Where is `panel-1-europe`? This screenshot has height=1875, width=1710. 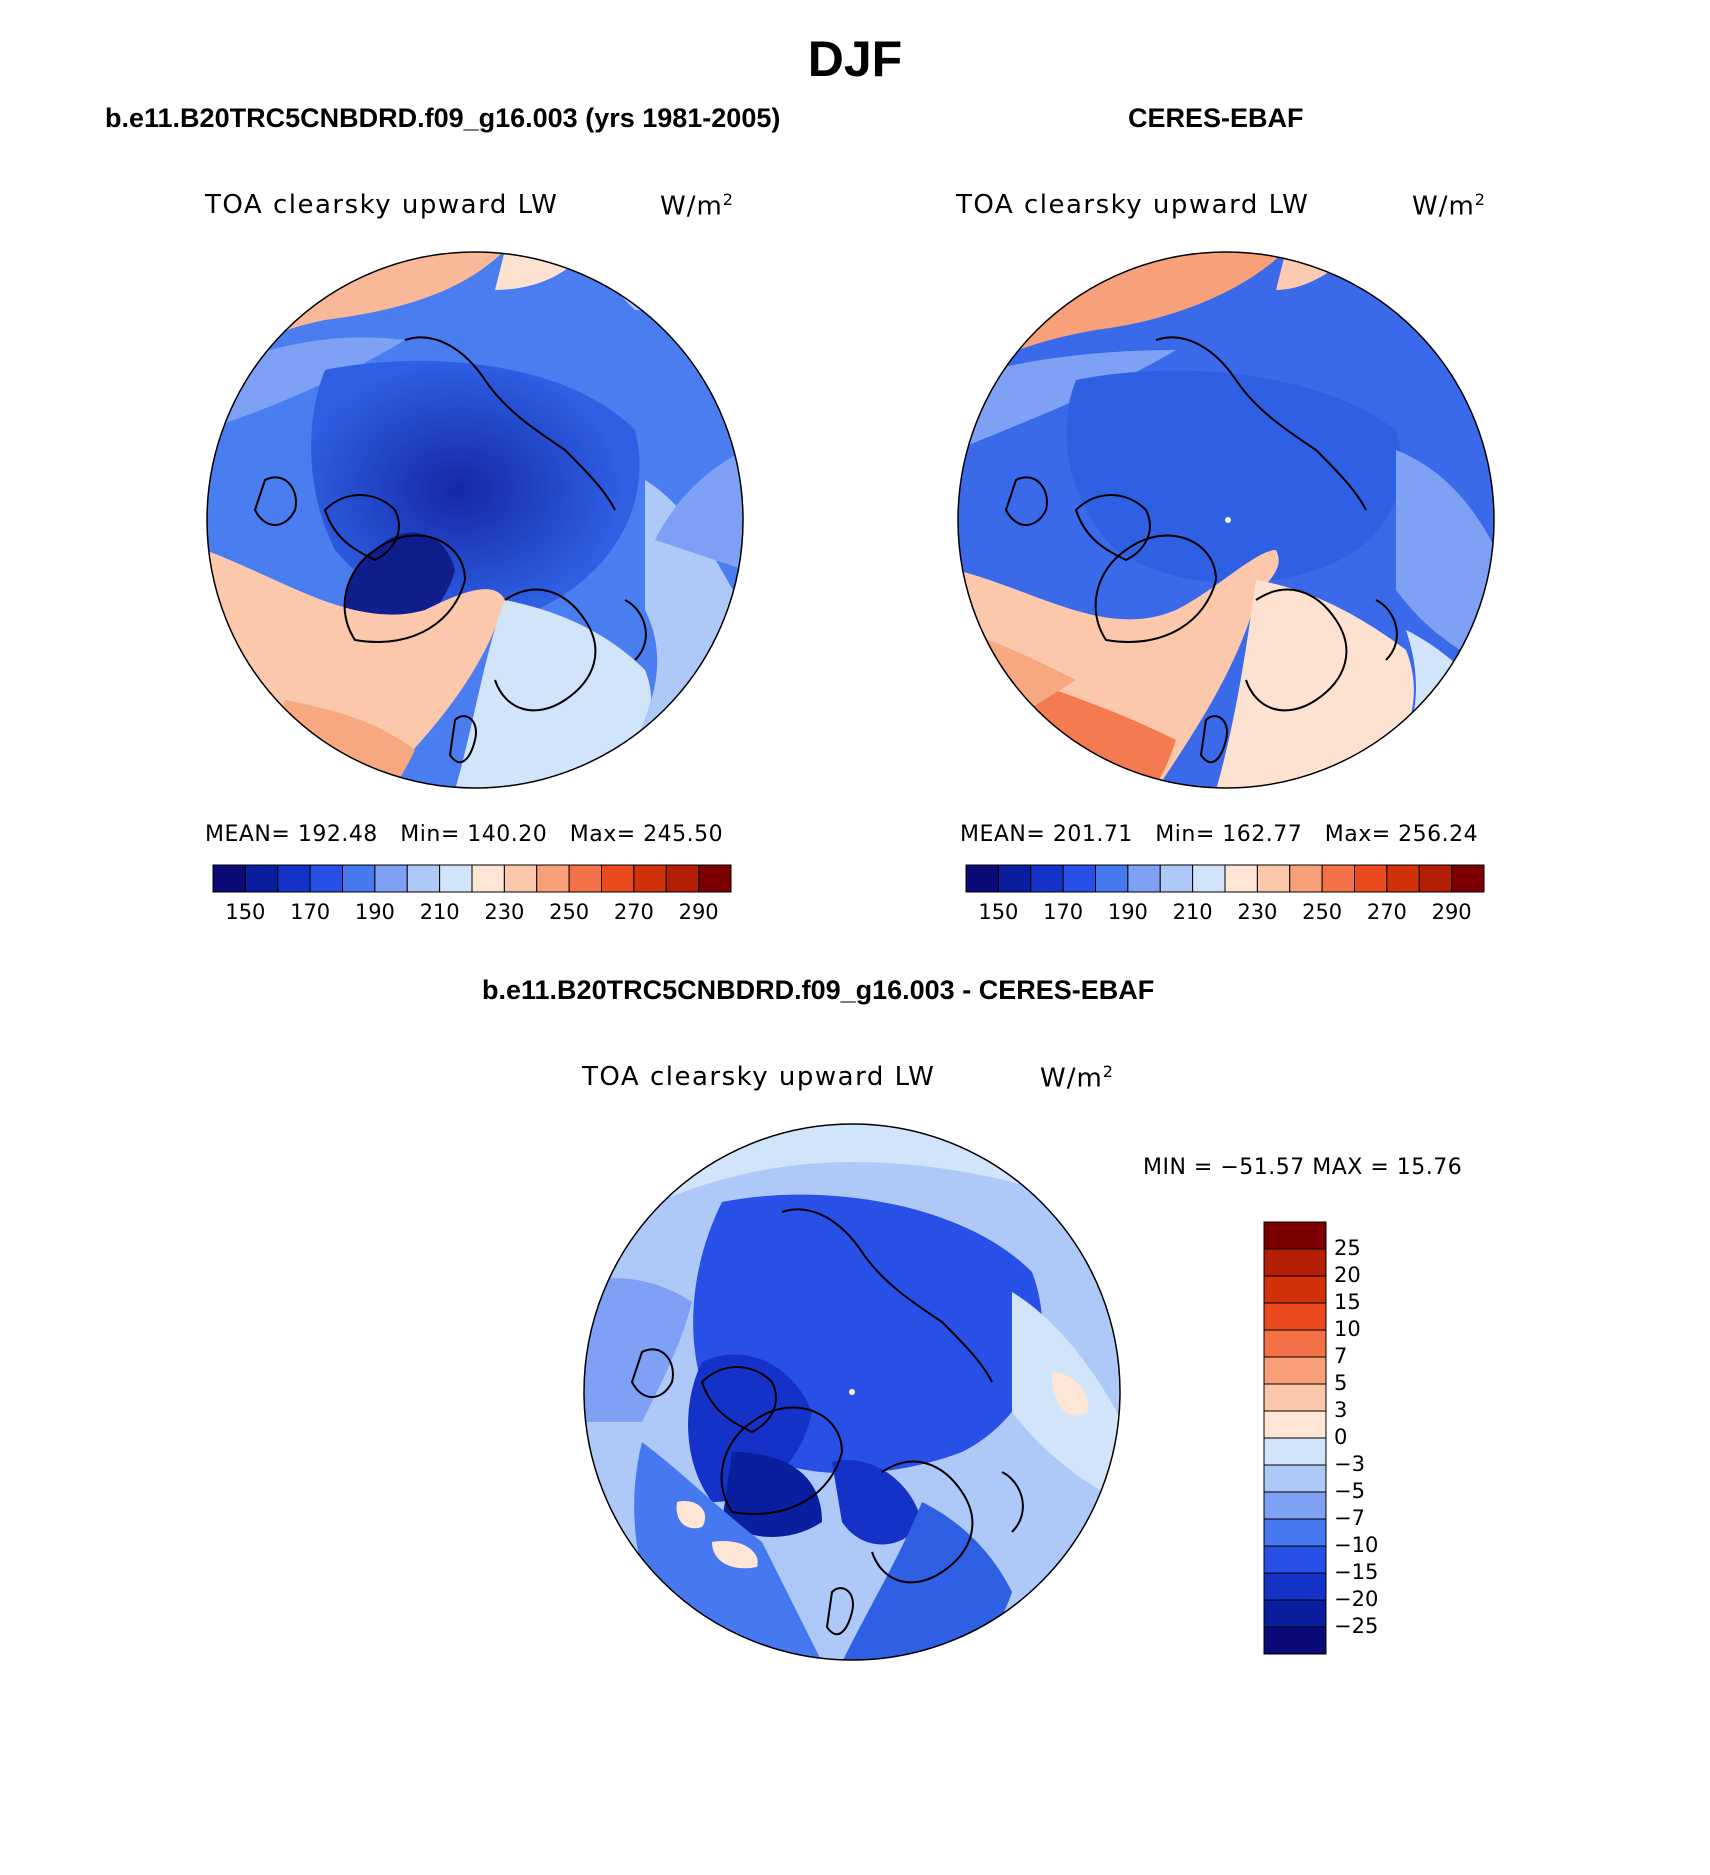 panel-1-europe is located at coordinates (553, 694).